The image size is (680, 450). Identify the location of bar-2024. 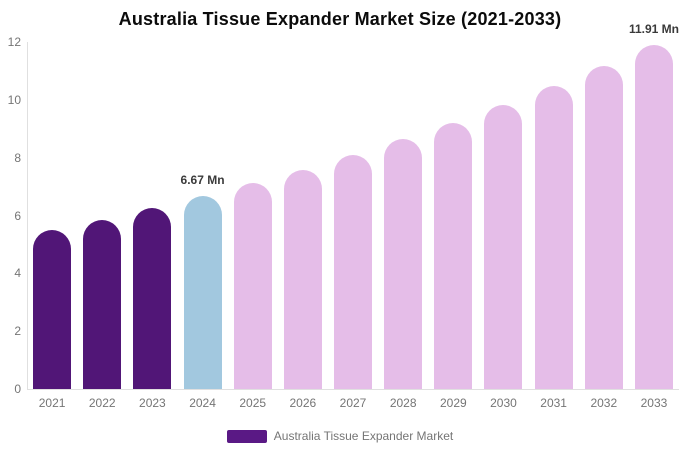
(202, 292).